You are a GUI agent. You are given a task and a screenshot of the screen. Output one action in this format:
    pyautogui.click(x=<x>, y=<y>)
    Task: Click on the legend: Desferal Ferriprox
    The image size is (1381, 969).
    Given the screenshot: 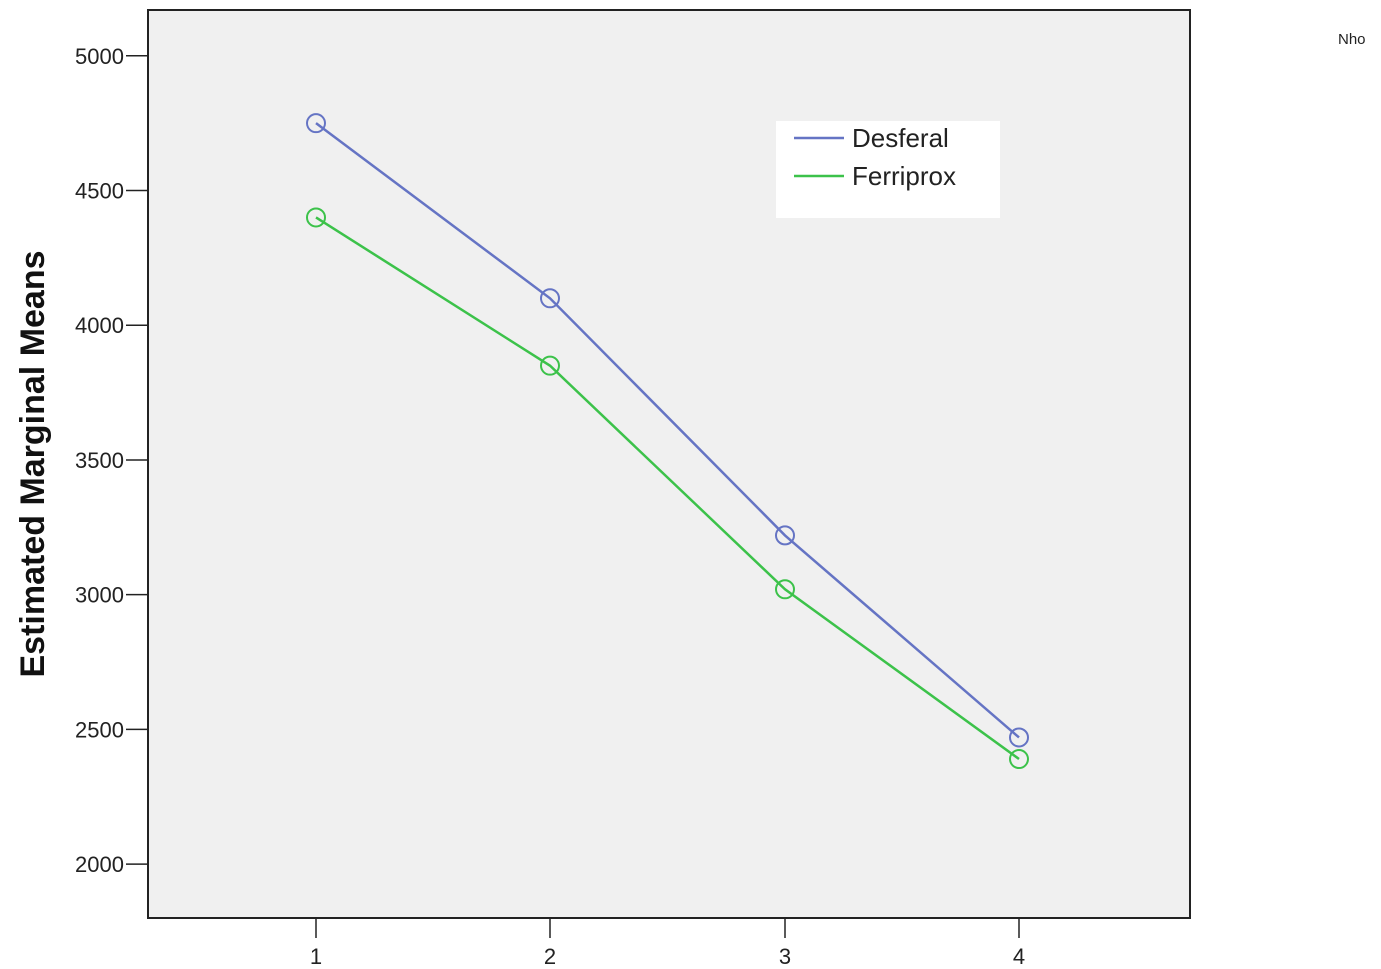 What is the action you would take?
    pyautogui.click(x=888, y=169)
    